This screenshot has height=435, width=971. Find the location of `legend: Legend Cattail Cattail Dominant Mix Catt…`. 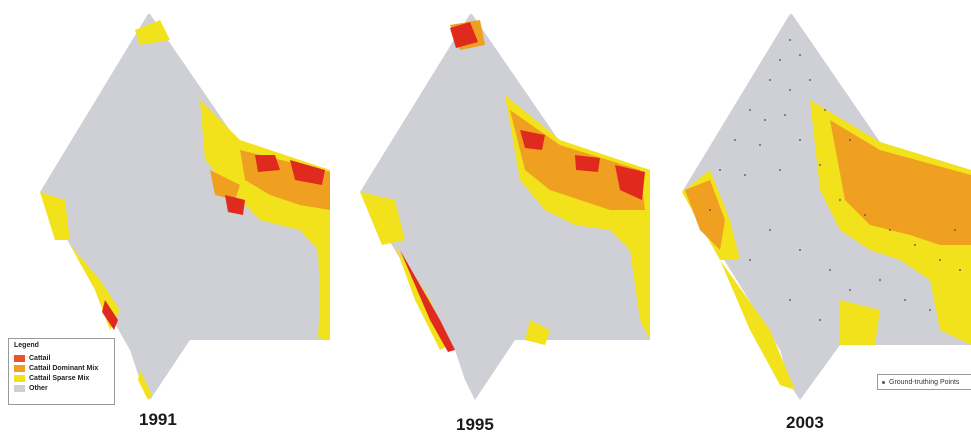

legend: Legend Cattail Cattail Dominant Mix Catt… is located at coordinates (61, 371).